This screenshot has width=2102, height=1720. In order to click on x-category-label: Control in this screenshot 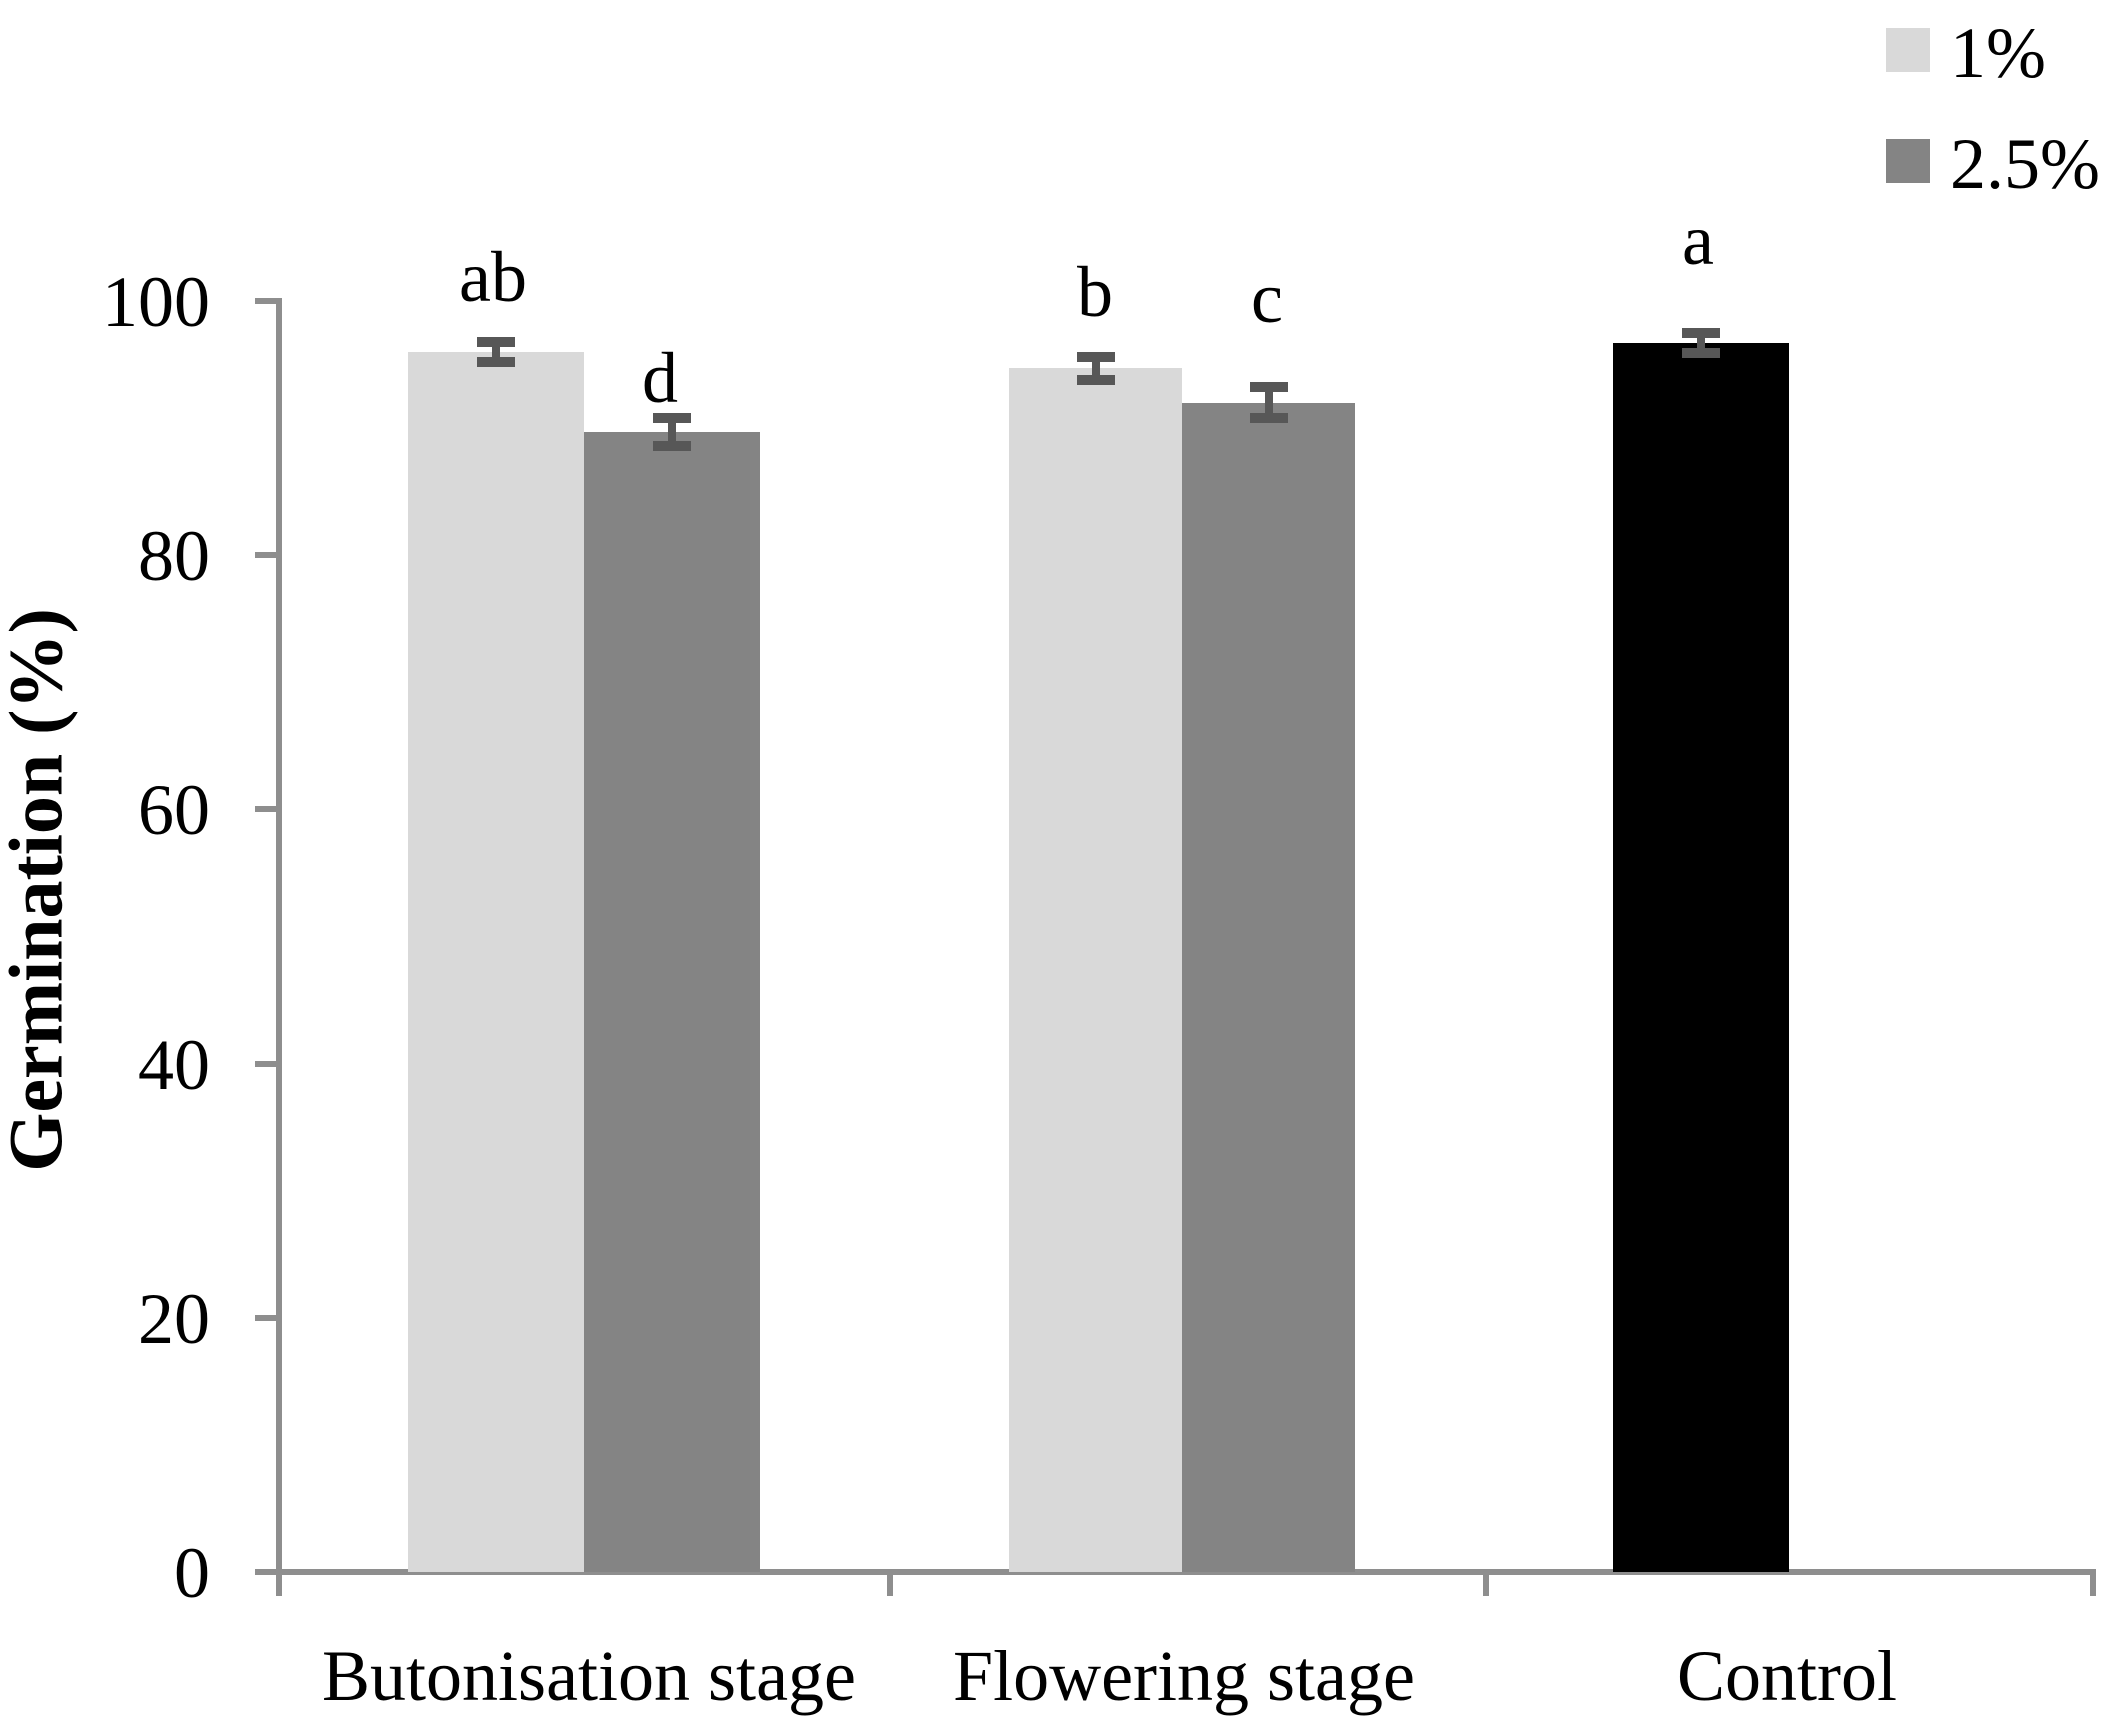, I will do `click(1787, 1676)`.